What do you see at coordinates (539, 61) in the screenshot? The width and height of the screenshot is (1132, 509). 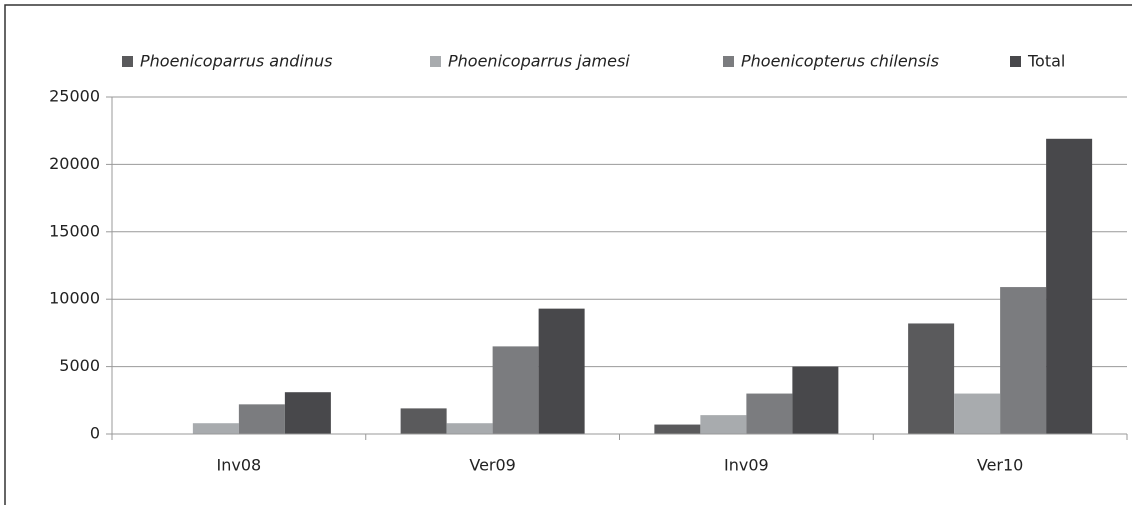 I see `legend-label: Phoenicoparrus jamesi` at bounding box center [539, 61].